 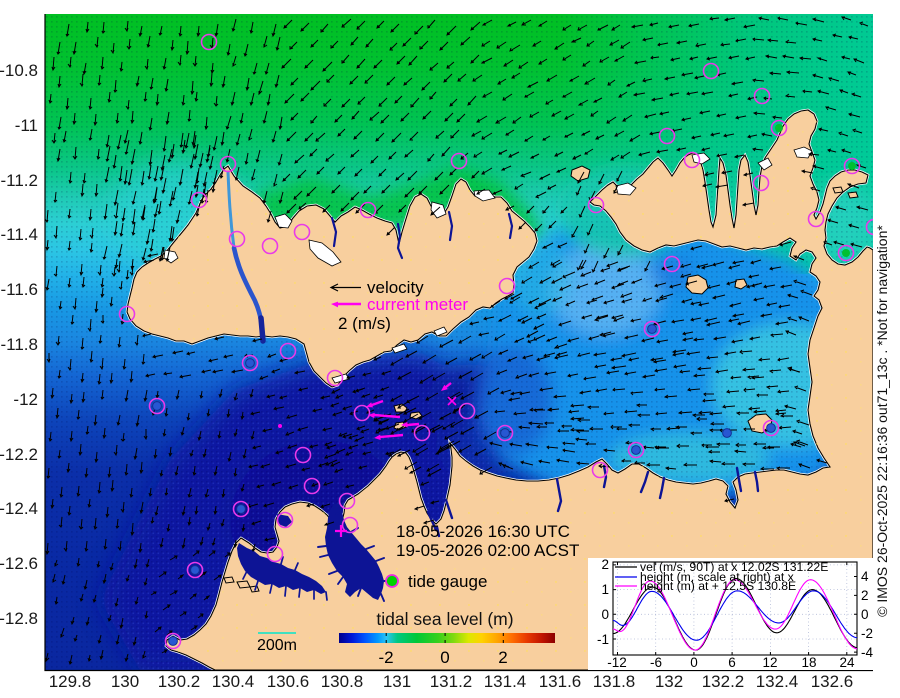 What do you see at coordinates (19, 563) in the screenshot?
I see `svg-text: -12.6` at bounding box center [19, 563].